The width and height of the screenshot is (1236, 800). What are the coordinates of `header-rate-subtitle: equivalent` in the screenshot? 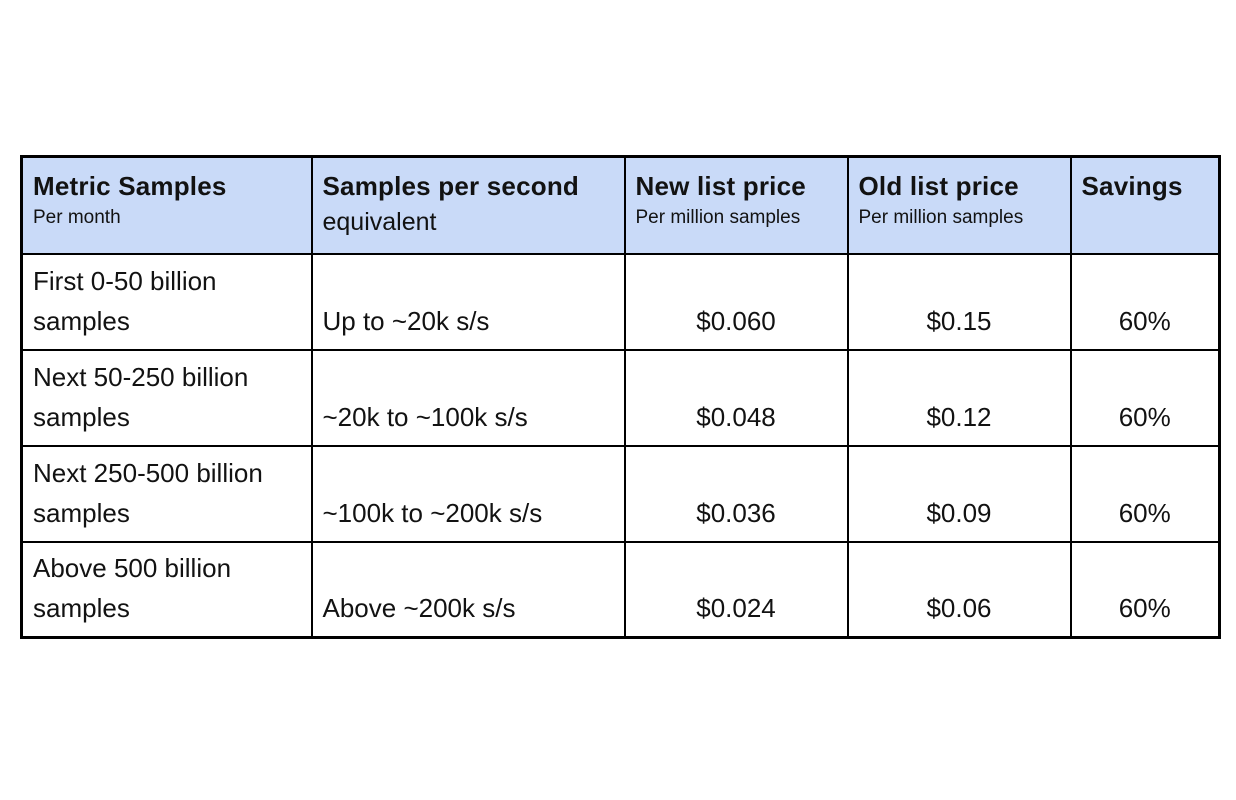 It's located at (379, 221).